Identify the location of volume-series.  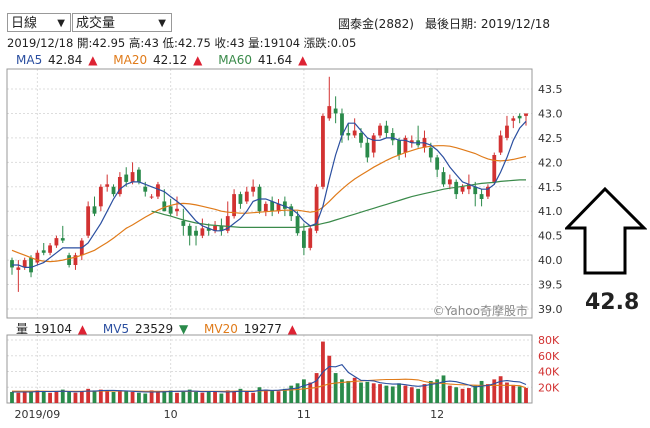
(269, 372).